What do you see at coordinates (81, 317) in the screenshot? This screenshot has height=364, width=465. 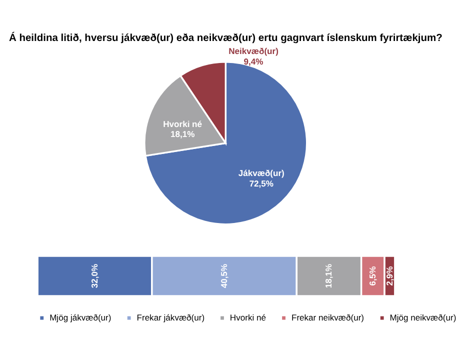 I see `legend-label: Mjög jákvæð(ur)` at bounding box center [81, 317].